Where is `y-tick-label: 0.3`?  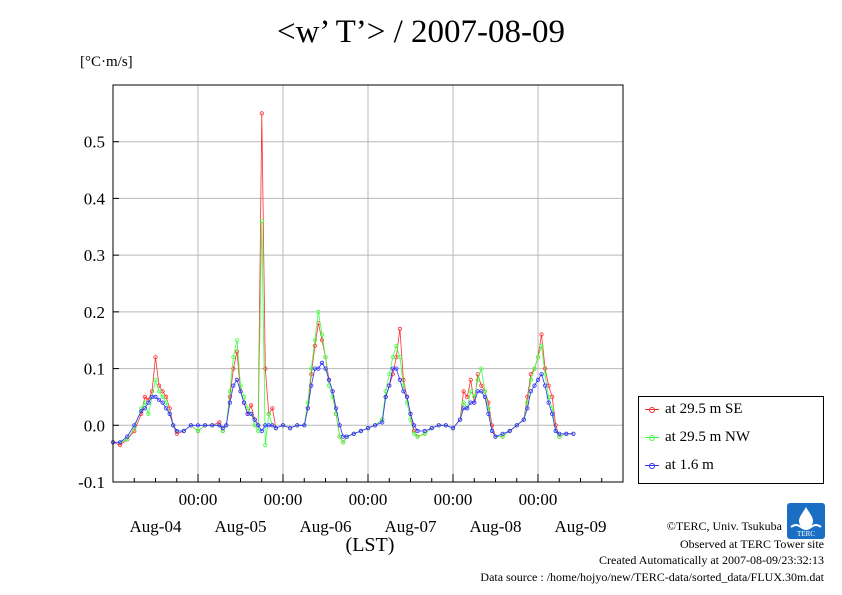
y-tick-label: 0.3 is located at coordinates (94, 255).